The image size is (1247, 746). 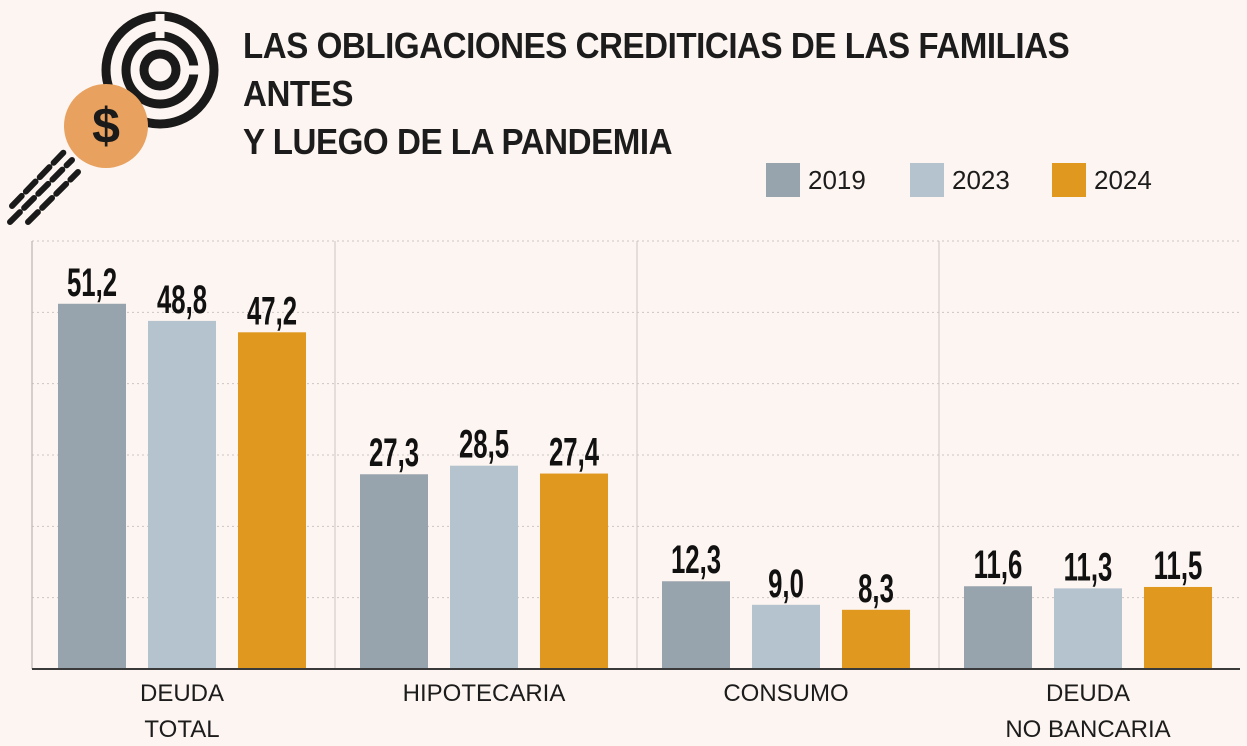 What do you see at coordinates (981, 180) in the screenshot?
I see `legend-label-2023: 2023` at bounding box center [981, 180].